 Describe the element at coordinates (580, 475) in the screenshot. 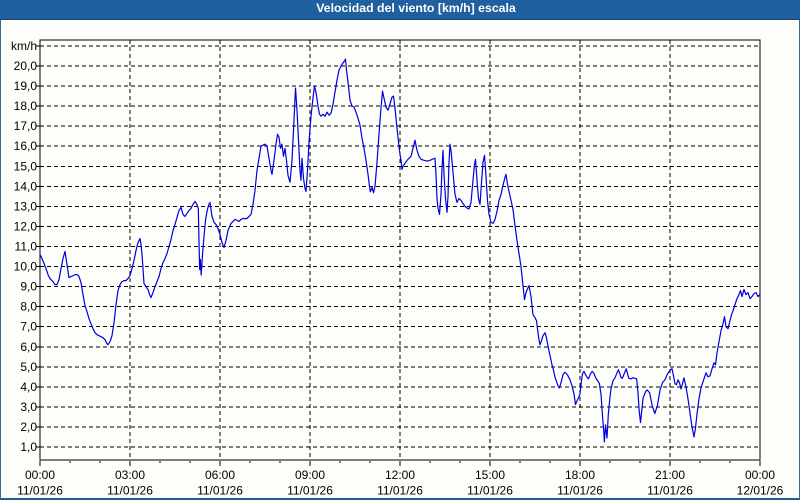

I see `svg-text: 18:00` at that location.